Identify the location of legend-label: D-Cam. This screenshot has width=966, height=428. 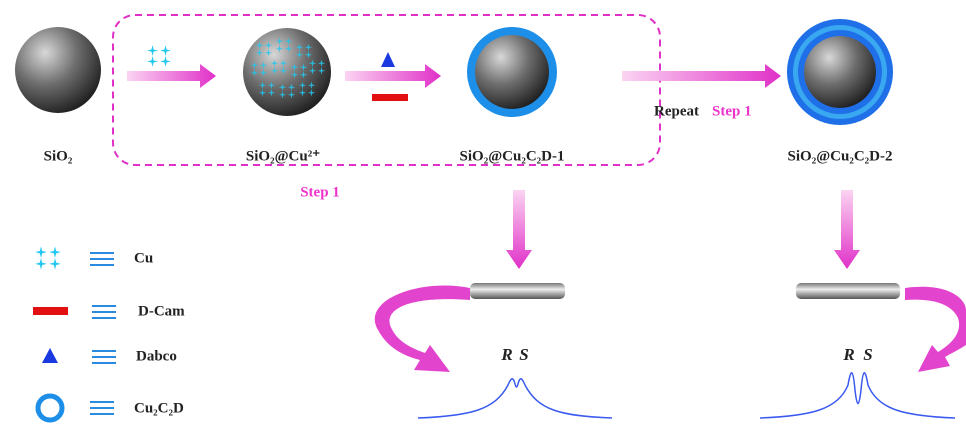
(161, 311).